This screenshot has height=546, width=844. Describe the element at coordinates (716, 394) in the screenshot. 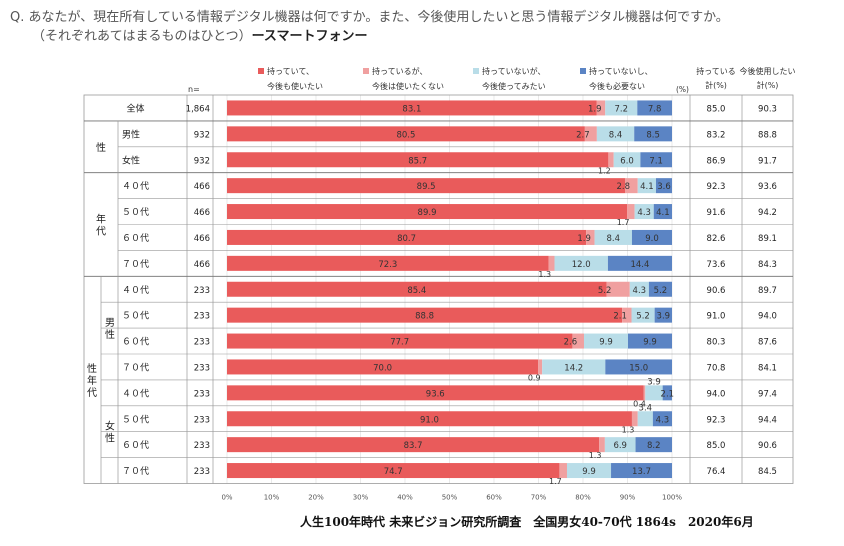

I see `own-total: 94.0` at that location.